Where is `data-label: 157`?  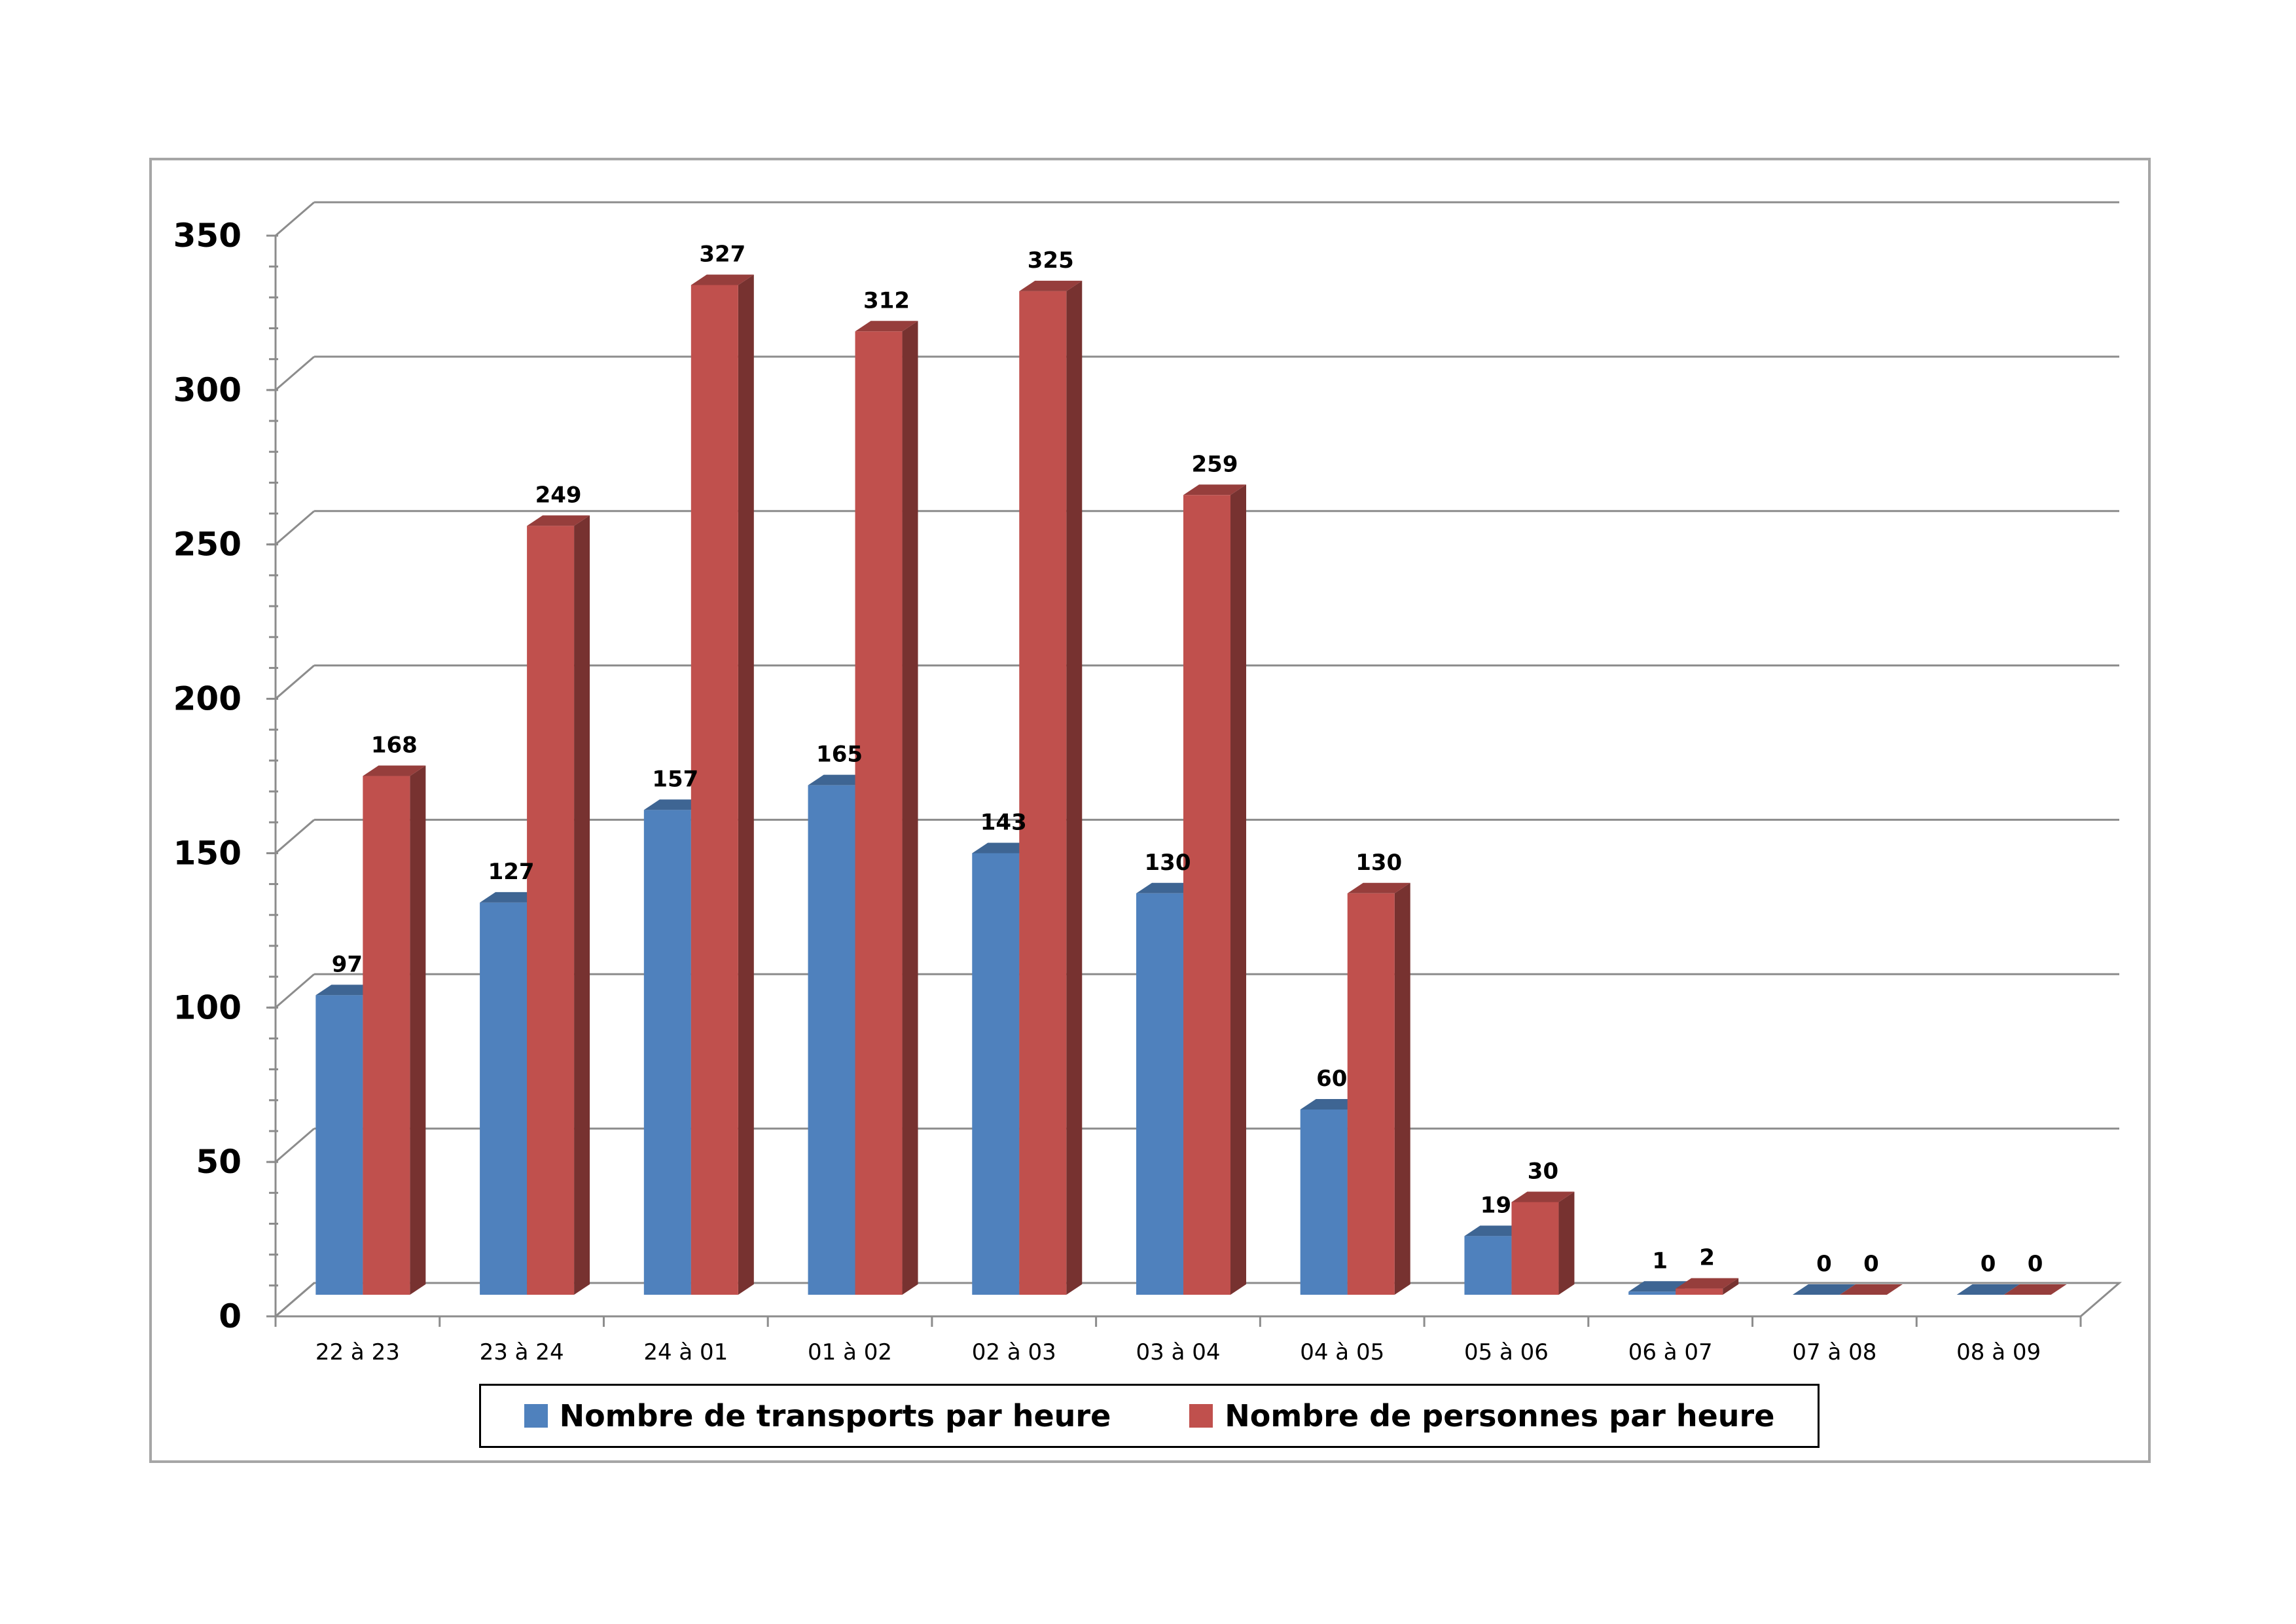
data-label: 157 is located at coordinates (675, 779).